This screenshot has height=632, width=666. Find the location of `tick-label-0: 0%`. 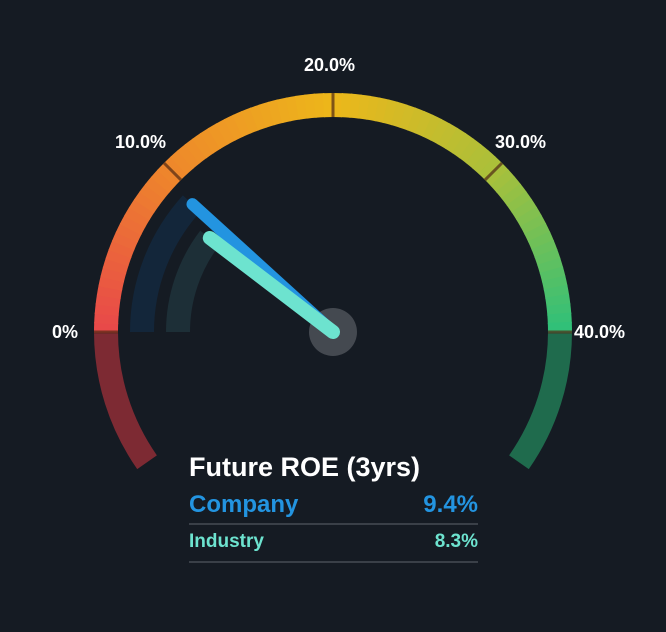

tick-label-0: 0% is located at coordinates (65, 332).